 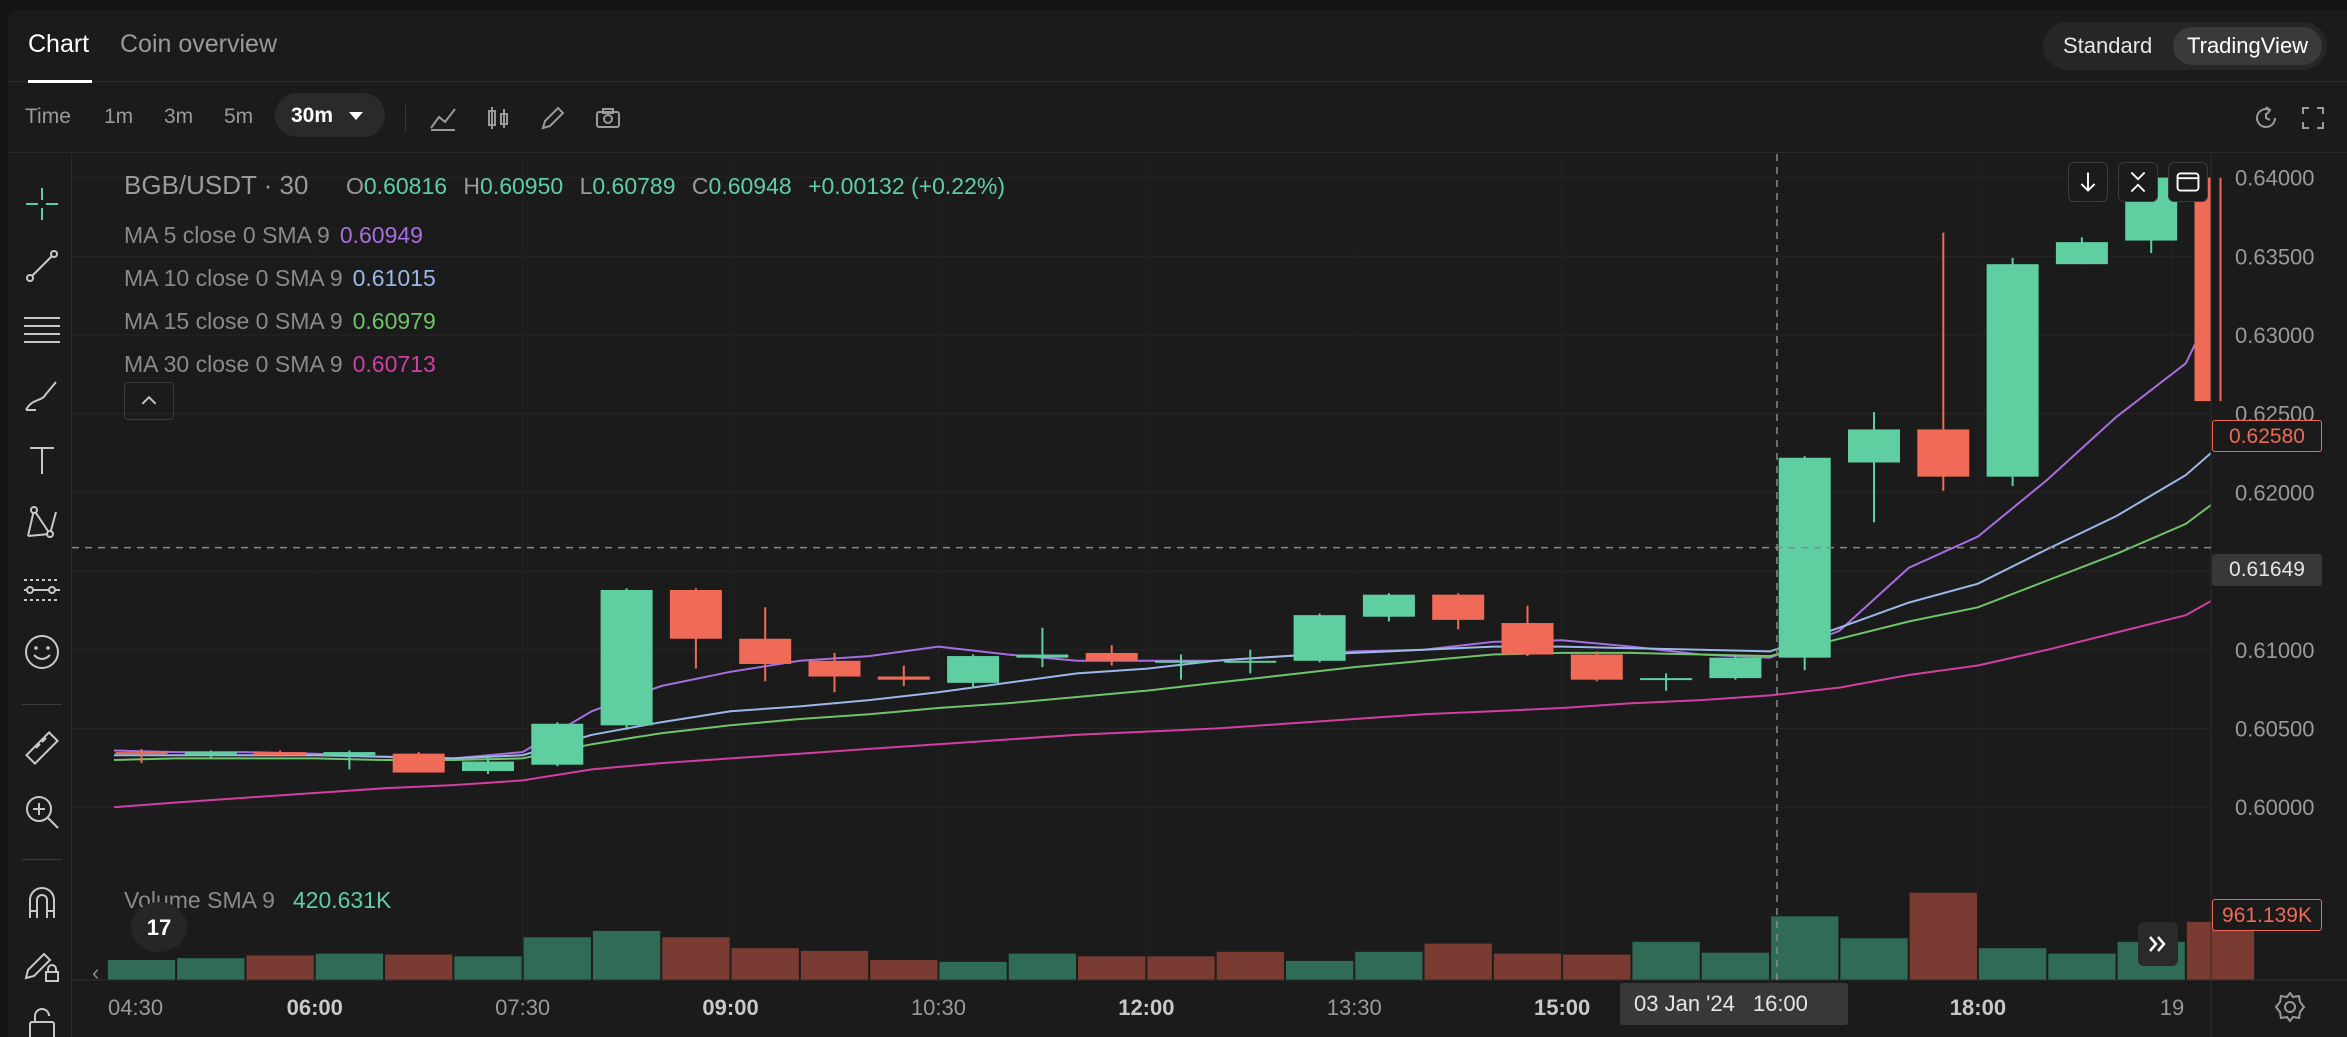 I want to click on text-icon, so click(x=42, y=460).